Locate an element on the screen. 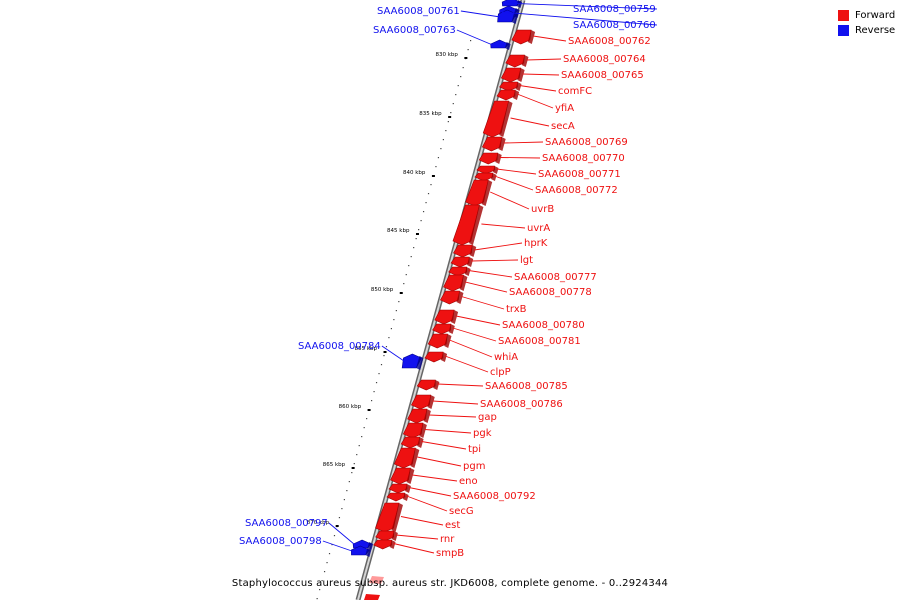 The image size is (900, 600). gene-label: tpi is located at coordinates (474, 449).